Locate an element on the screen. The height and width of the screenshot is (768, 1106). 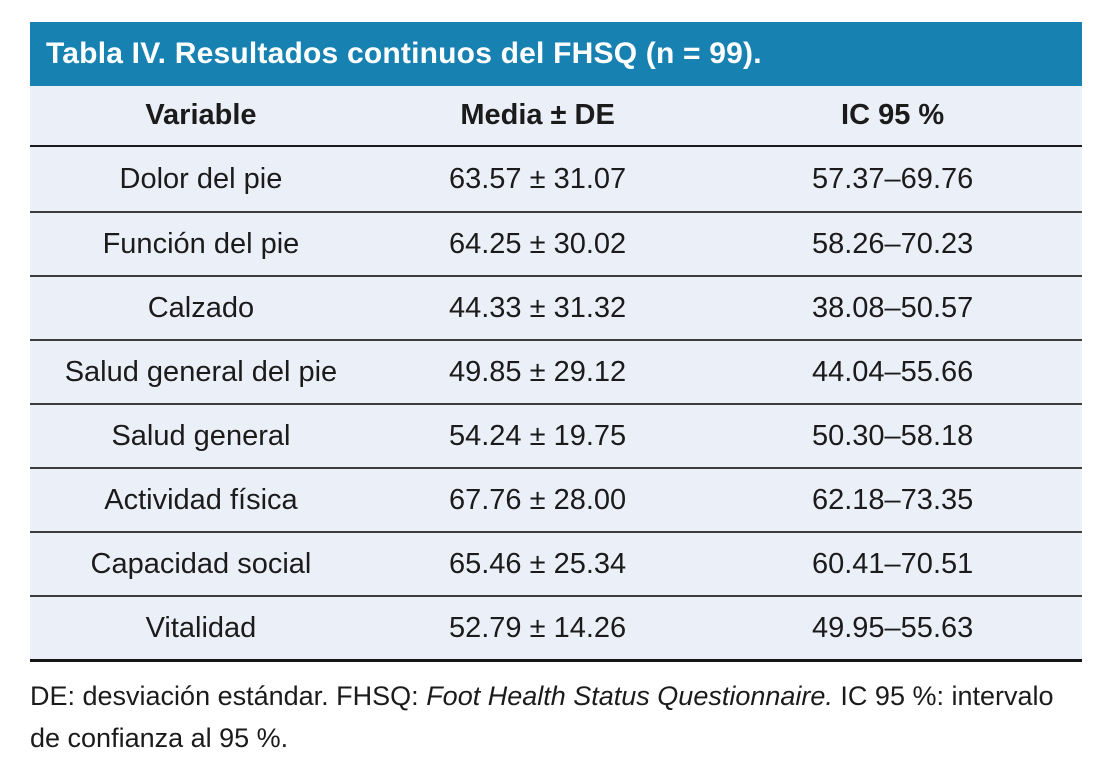
cell-ic95: 62.18–73.35 is located at coordinates (892, 499).